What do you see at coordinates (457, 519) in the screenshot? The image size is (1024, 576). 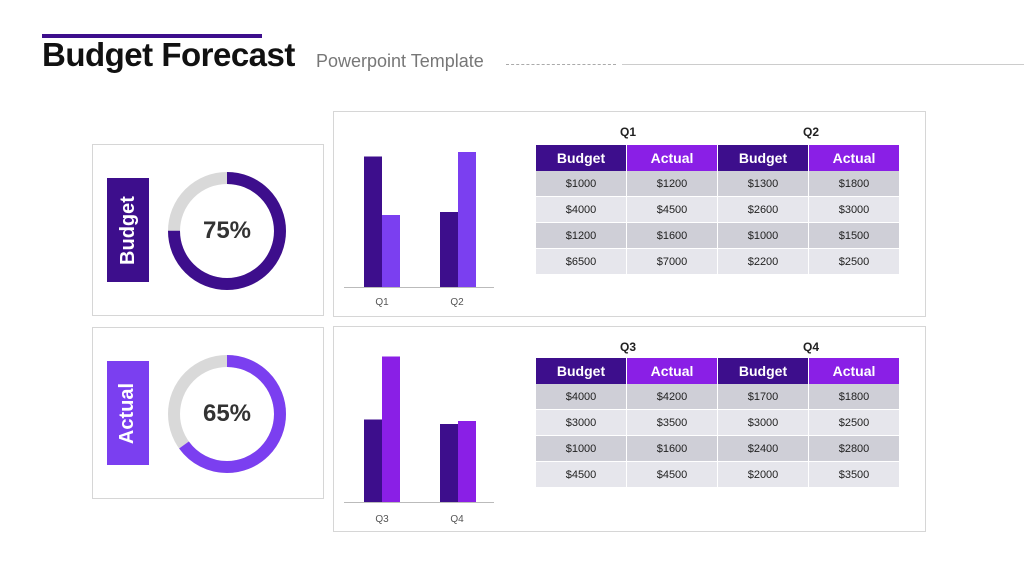 I see `x-tick-q4: Q4` at bounding box center [457, 519].